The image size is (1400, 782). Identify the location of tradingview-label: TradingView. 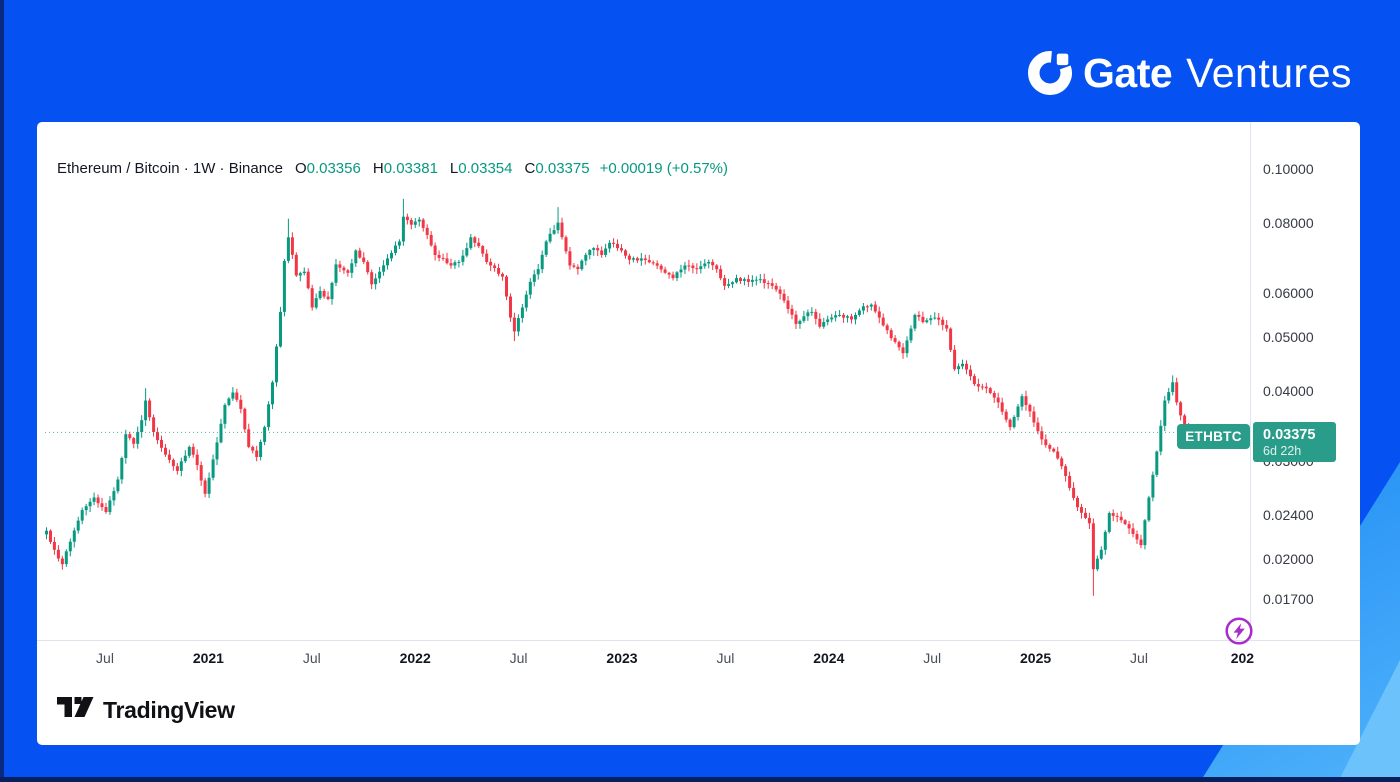
(169, 709).